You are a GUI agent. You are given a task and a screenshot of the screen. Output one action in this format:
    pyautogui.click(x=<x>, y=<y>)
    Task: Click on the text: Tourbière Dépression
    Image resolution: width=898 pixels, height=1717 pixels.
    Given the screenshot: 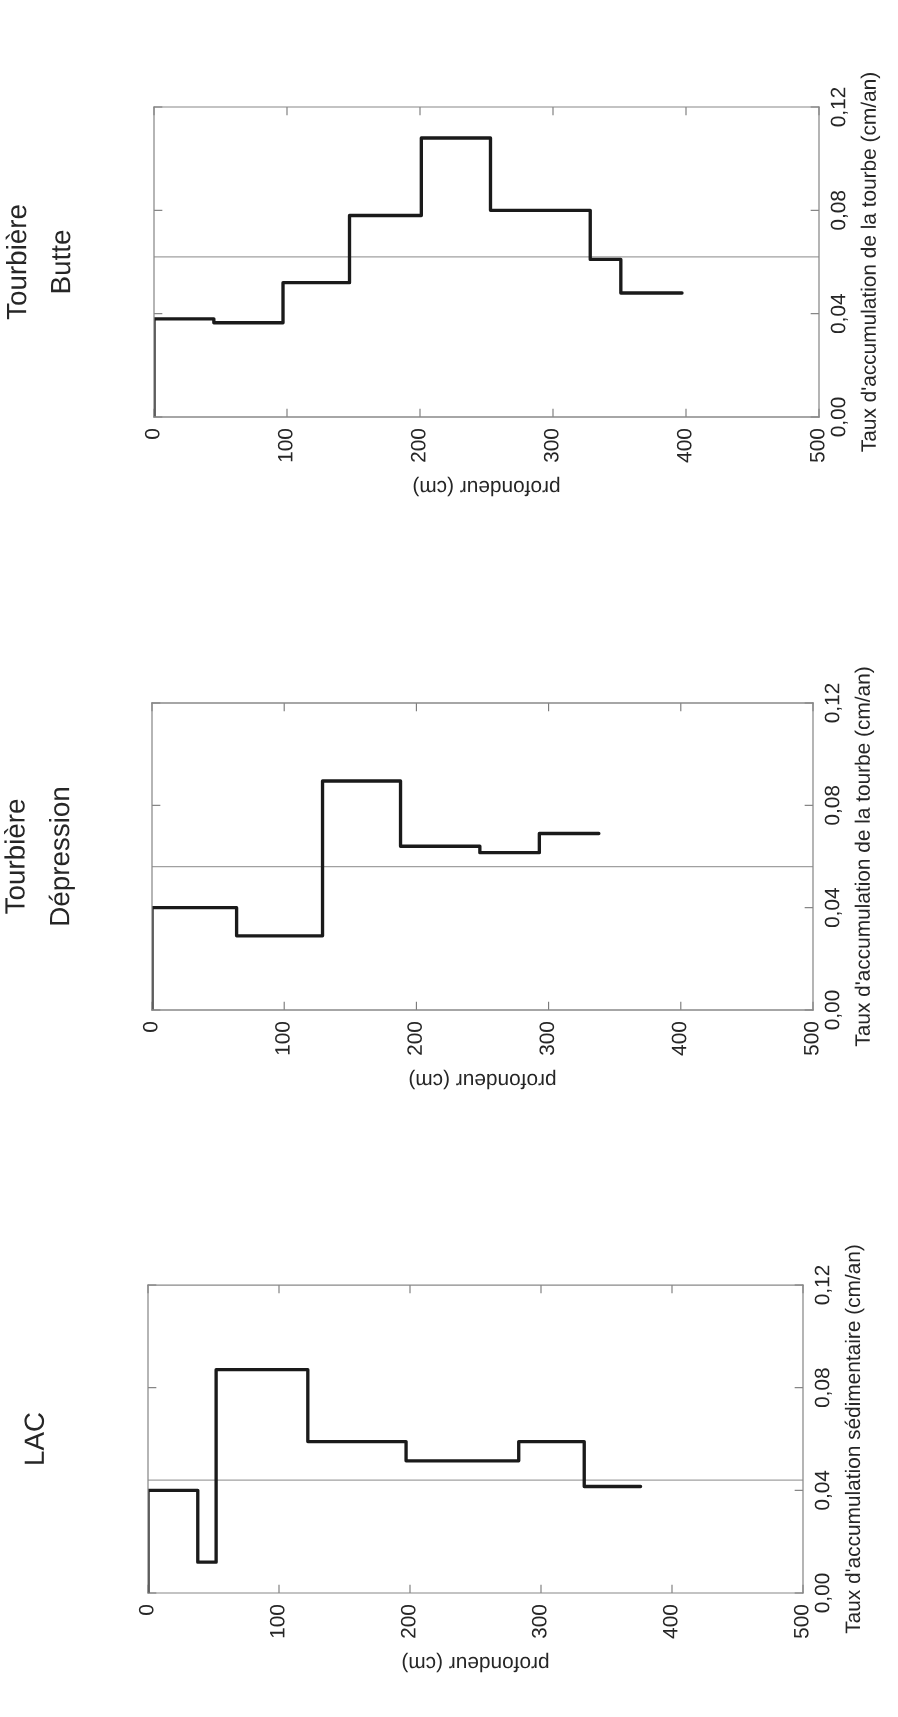 What is the action you would take?
    pyautogui.click(x=39, y=856)
    